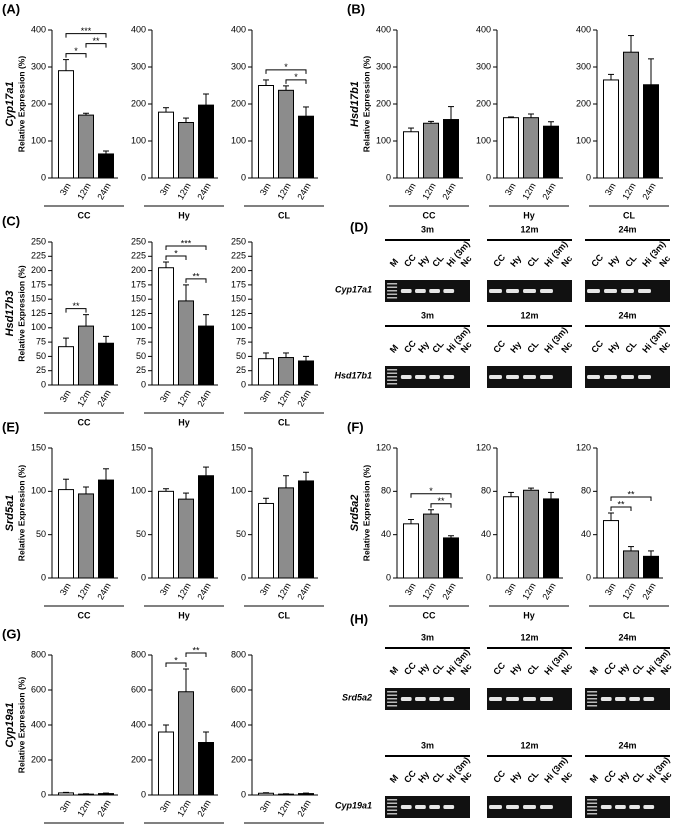 This screenshot has height=829, width=685. What do you see at coordinates (76, 51) in the screenshot?
I see `significance-label: *` at bounding box center [76, 51].